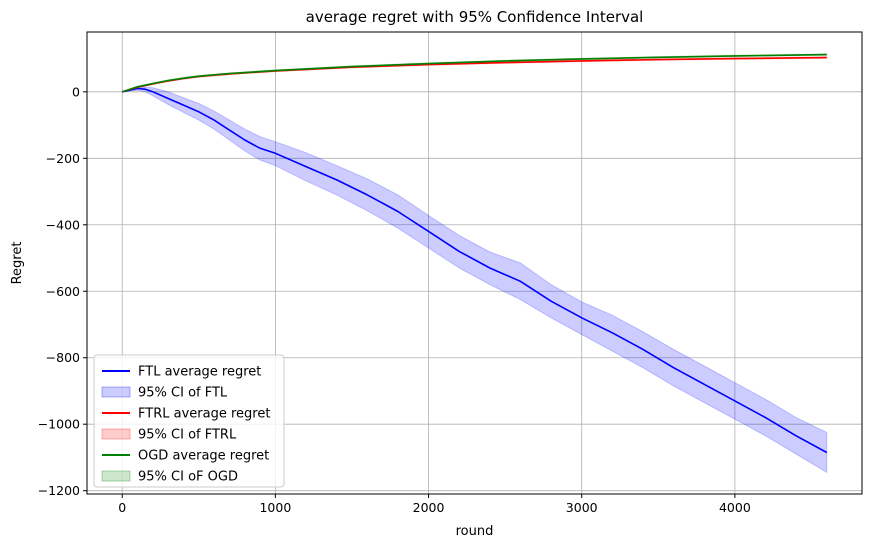 Image resolution: width=871 pixels, height=547 pixels. I want to click on legend-label: 95% CI of FTL, so click(183, 393).